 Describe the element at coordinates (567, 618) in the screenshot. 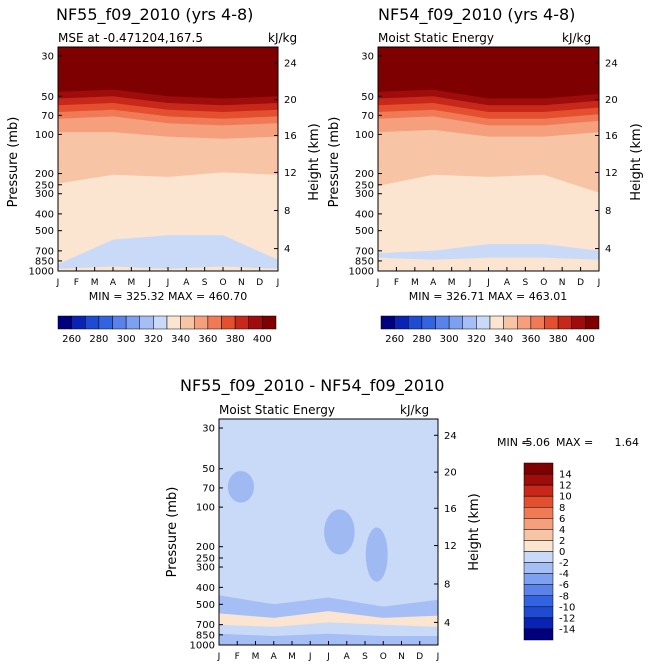

I see `colorbar-label: -12` at that location.